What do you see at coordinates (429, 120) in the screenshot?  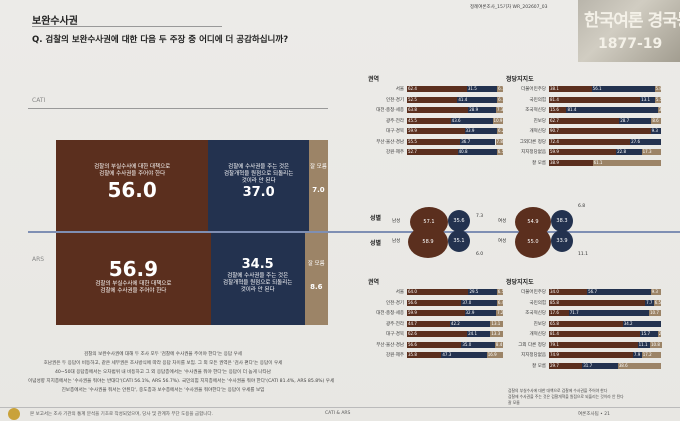 I see `row-segment: 45.5` at bounding box center [429, 120].